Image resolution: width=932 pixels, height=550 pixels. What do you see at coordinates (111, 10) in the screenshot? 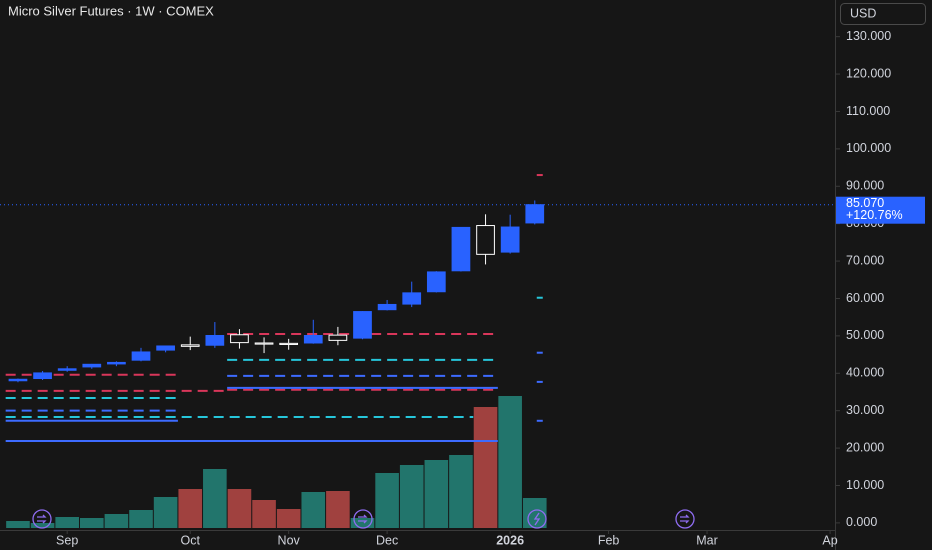
I see `chart-title: Micro Silver Futures · 1W · COMEX` at bounding box center [111, 10].